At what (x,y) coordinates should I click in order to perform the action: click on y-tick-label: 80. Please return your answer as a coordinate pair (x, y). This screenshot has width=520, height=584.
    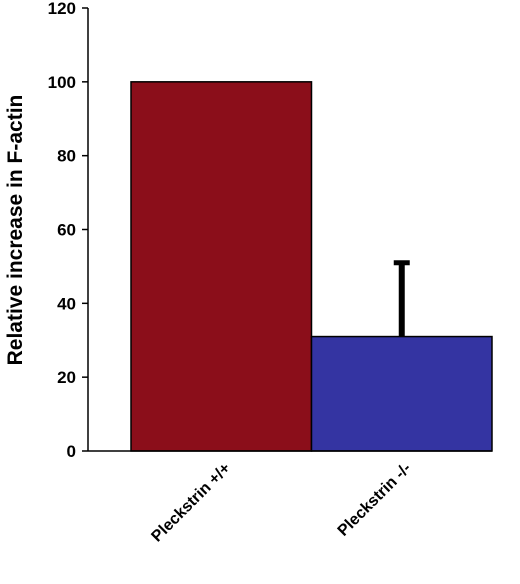
    Looking at the image, I should click on (66, 156).